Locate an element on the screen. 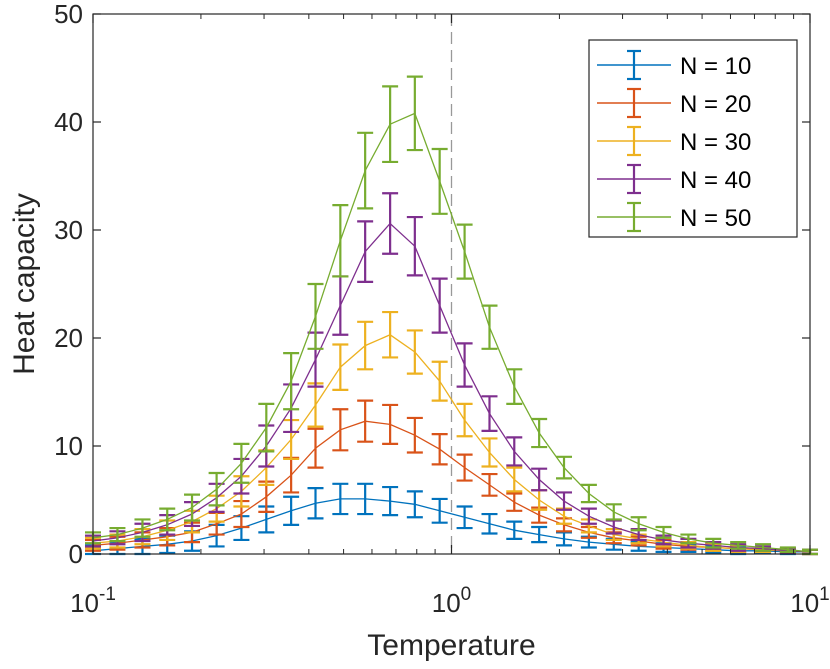 Image resolution: width=830 pixels, height=669 pixels. x-axis-label: Temperature is located at coordinates (451, 645).